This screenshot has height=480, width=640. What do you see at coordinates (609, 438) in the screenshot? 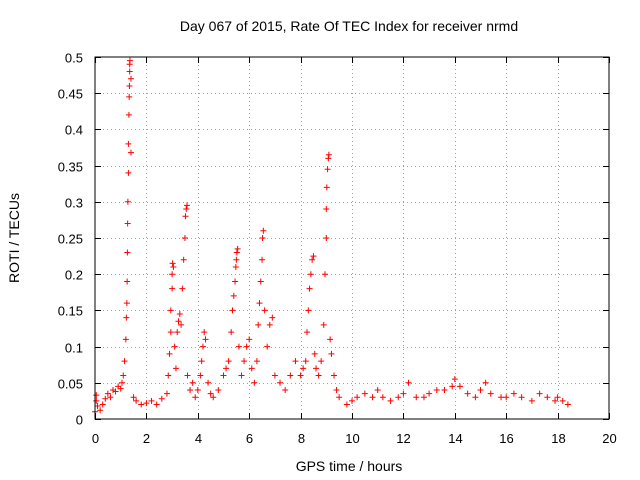
I see `x-tick-label: 20` at bounding box center [609, 438].